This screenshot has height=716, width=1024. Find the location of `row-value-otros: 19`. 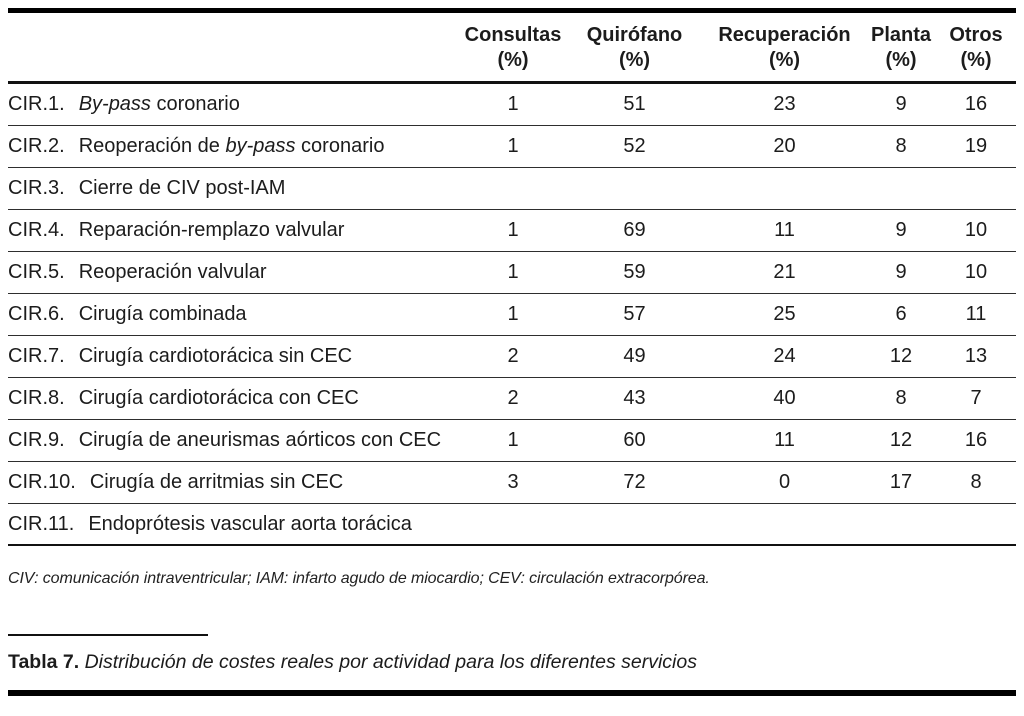

row-value-otros: 19 is located at coordinates (976, 146).